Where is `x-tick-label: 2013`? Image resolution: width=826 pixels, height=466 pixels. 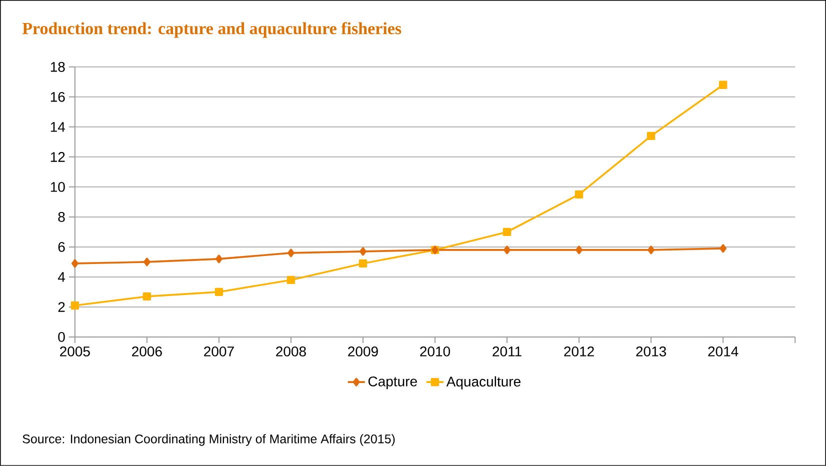 x-tick-label: 2013 is located at coordinates (651, 351).